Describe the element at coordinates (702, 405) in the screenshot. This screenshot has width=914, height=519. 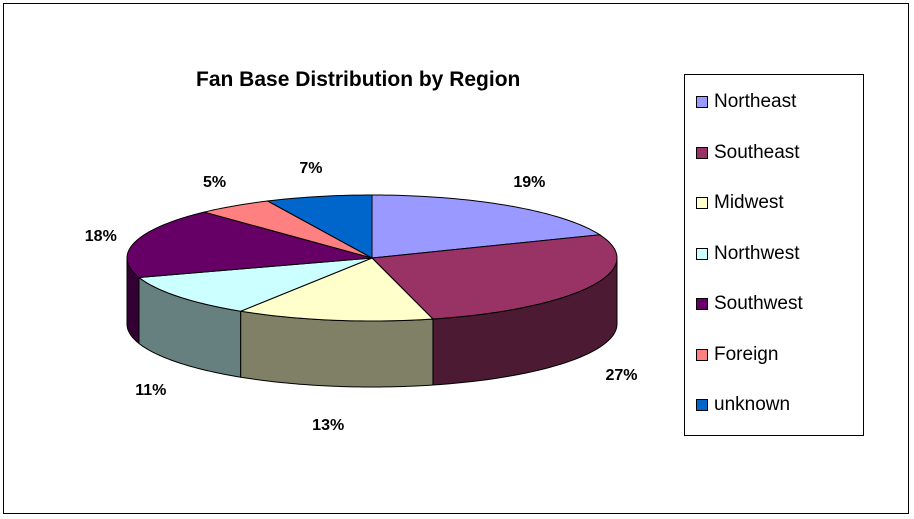
I see `legend-swatch-unknown` at that location.